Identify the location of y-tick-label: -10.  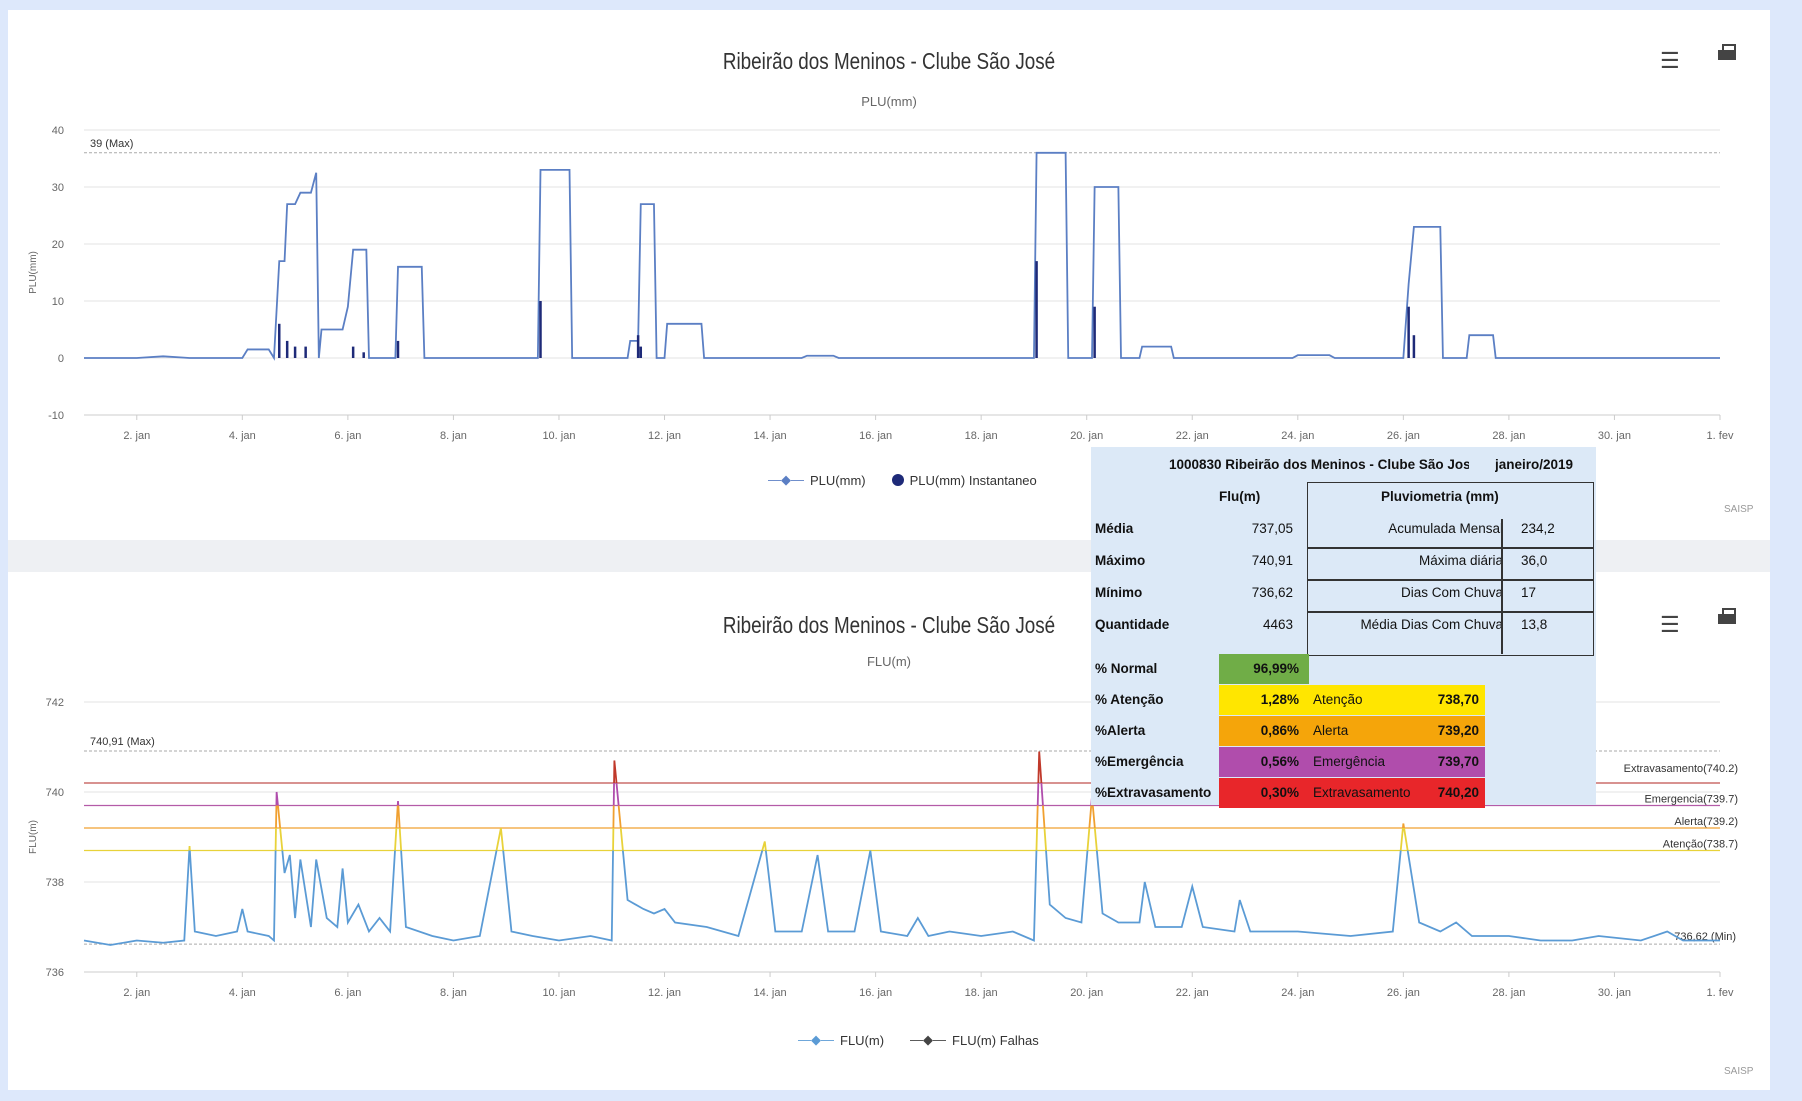
(56, 416).